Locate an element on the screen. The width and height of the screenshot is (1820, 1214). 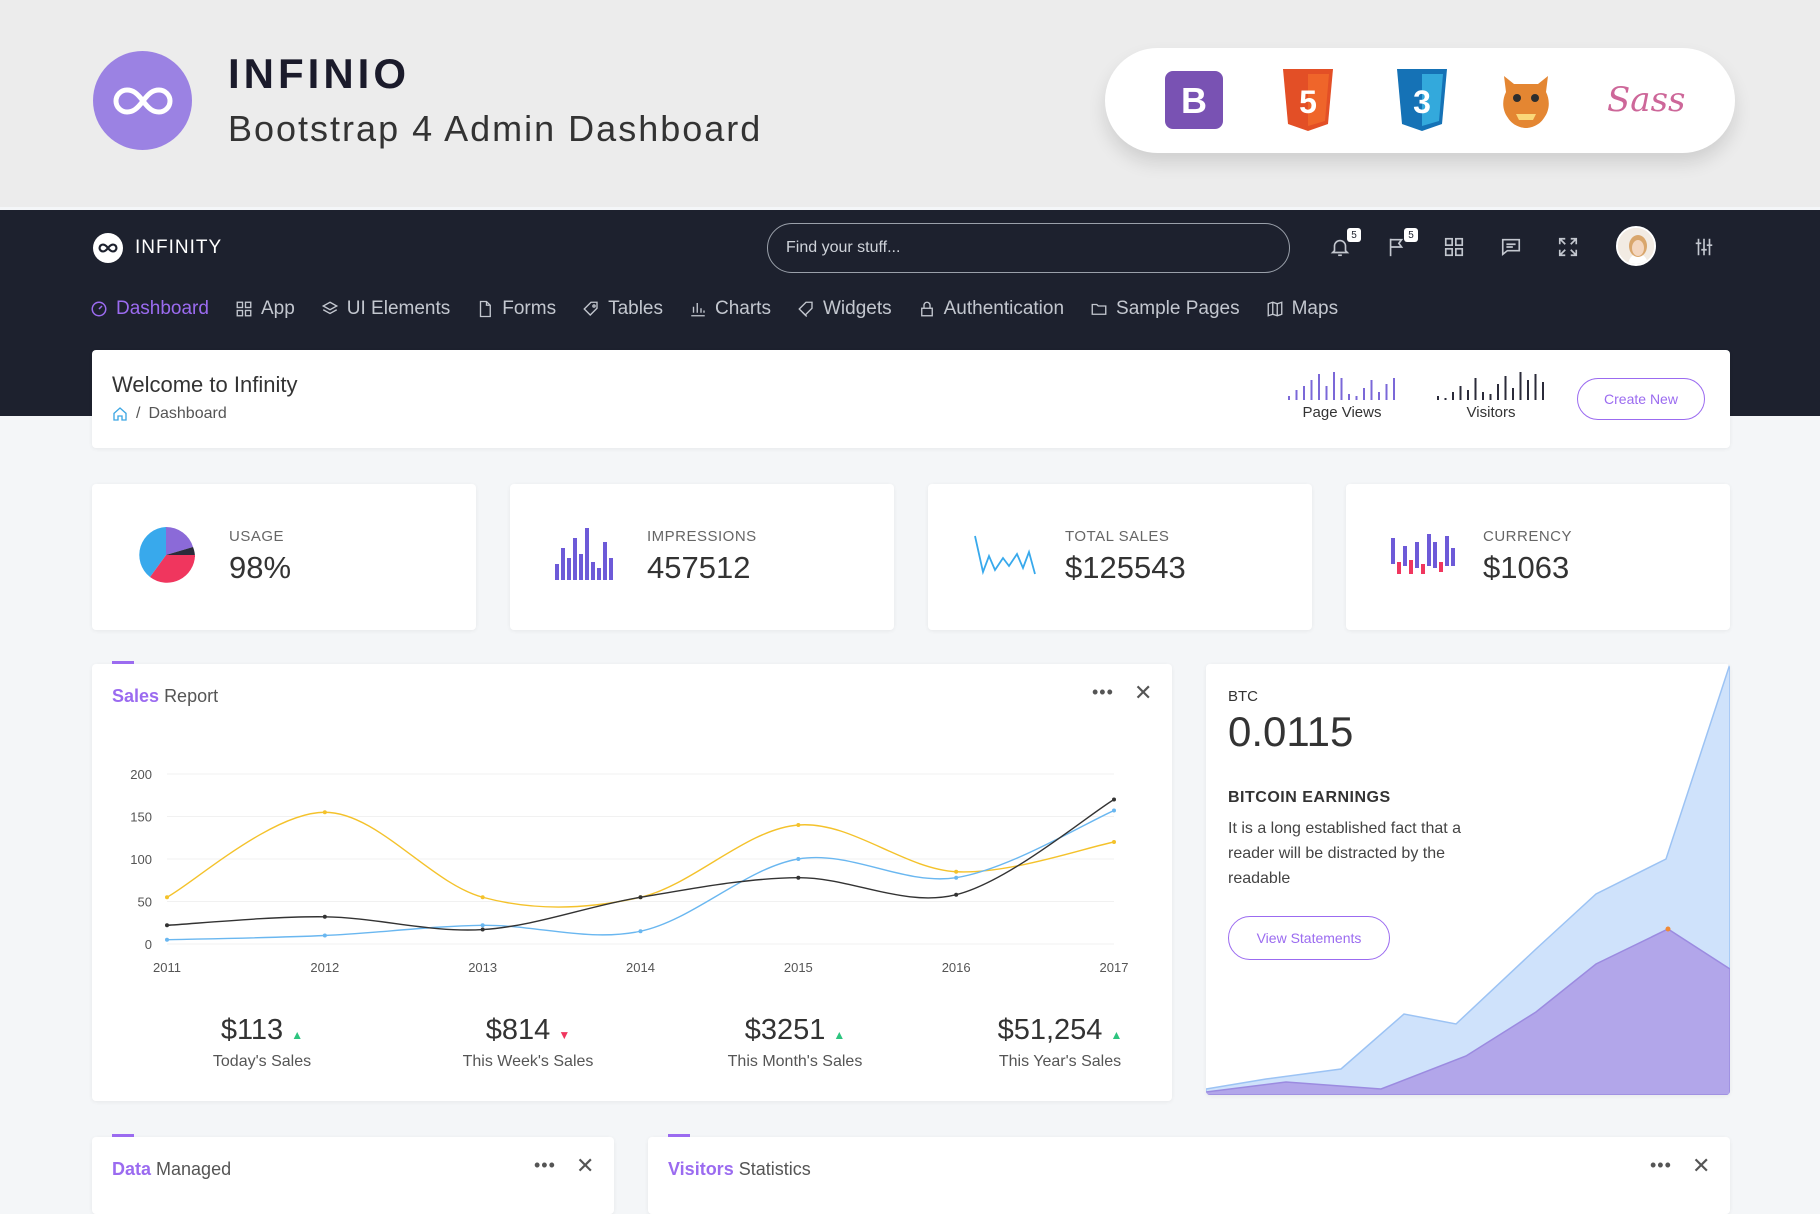
x-tick-label: 2014 is located at coordinates (640, 967).